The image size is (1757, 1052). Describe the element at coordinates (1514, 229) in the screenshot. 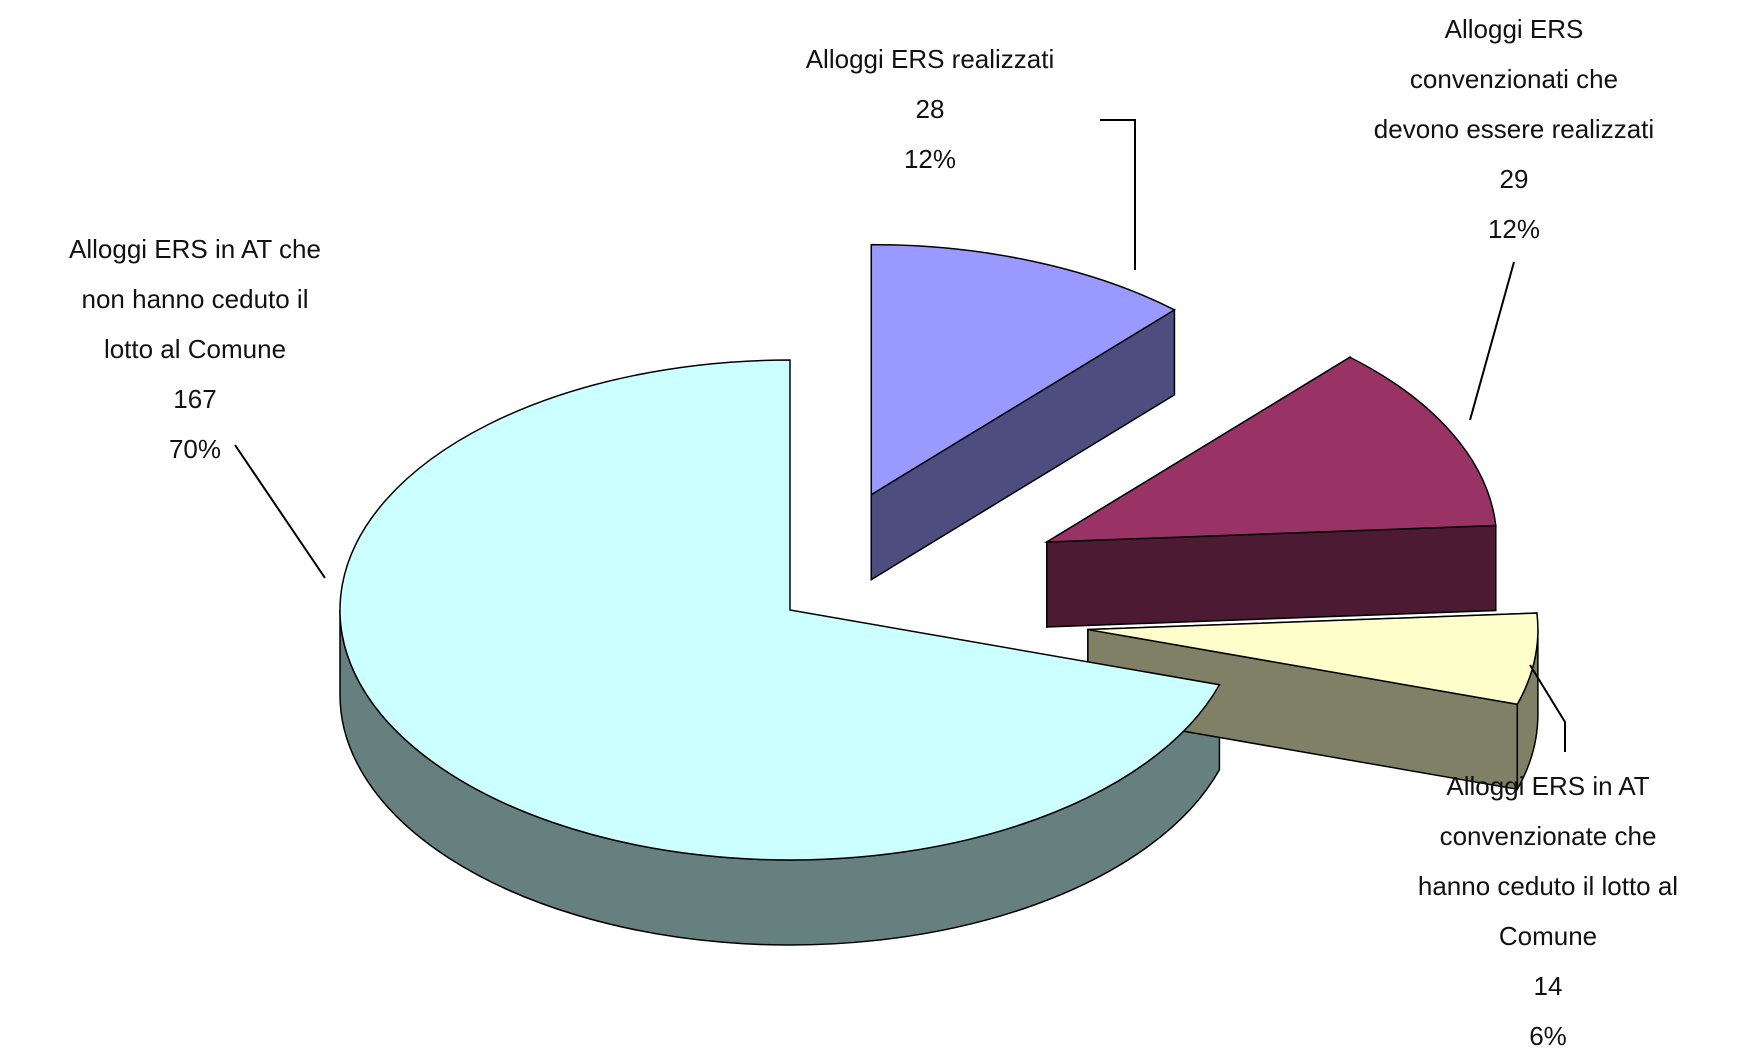

I see `data-label-2-percent: 12%` at that location.